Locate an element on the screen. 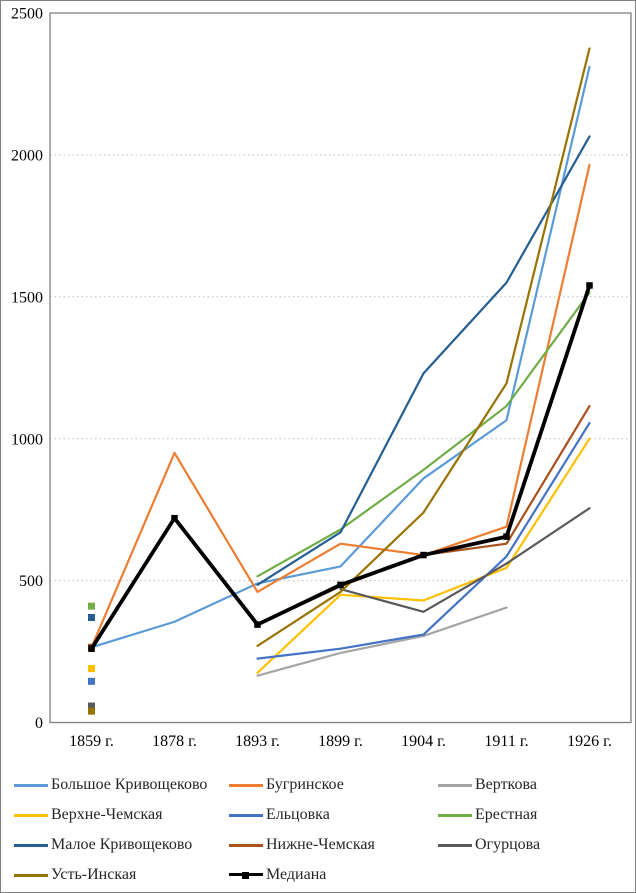 This screenshot has height=893, width=636. legend-label: Верткова is located at coordinates (506, 784).